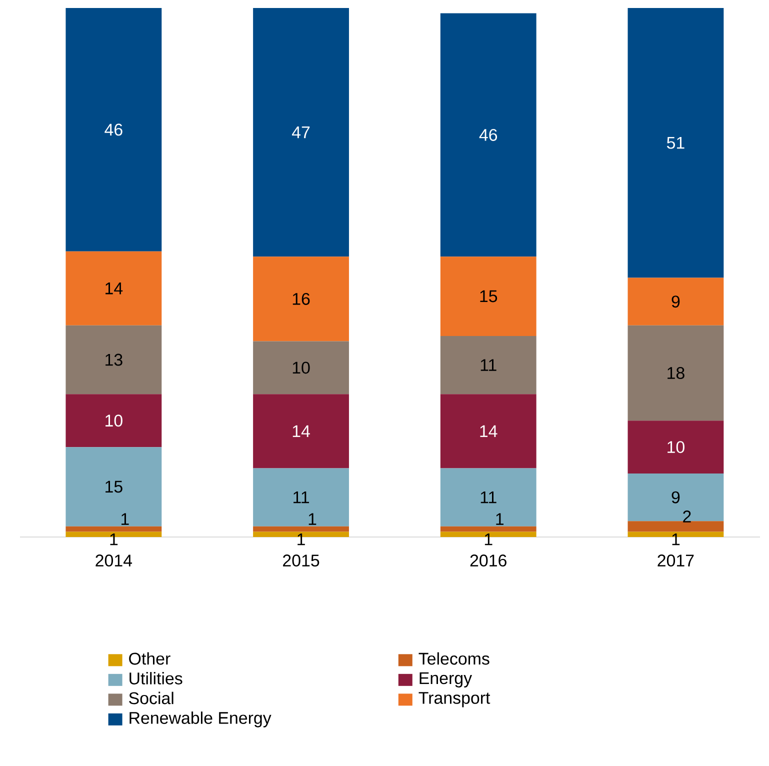 This screenshot has height=766, width=769. Describe the element at coordinates (151, 698) in the screenshot. I see `legend-label: Social` at that location.